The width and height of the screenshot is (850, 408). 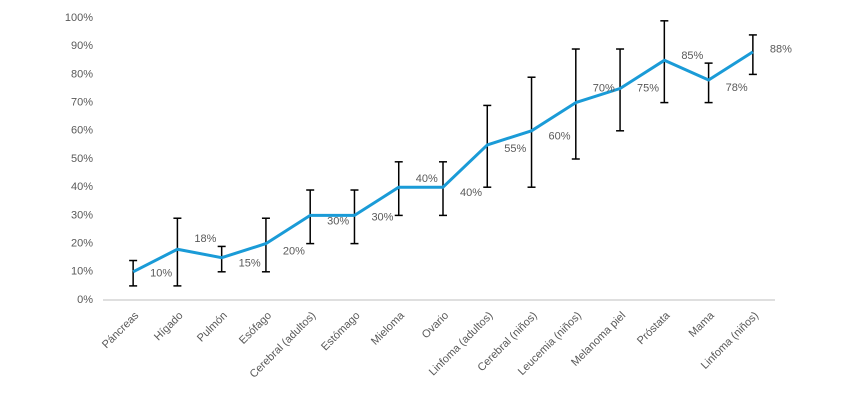 I want to click on y-tick-label: 0%, so click(x=85, y=300).